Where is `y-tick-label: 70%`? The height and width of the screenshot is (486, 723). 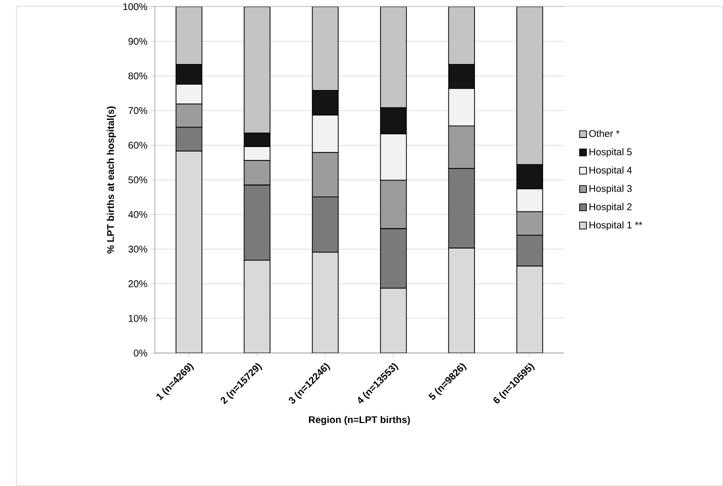
y-tick-label: 70% is located at coordinates (138, 110).